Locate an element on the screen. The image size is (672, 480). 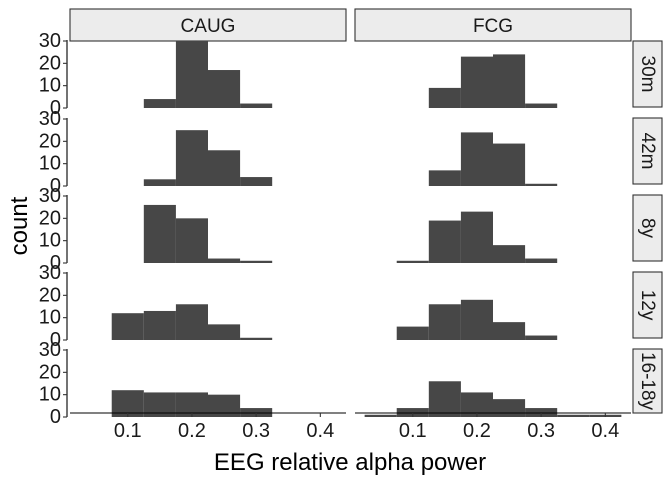
row-strip-label: 42m is located at coordinates (647, 151).